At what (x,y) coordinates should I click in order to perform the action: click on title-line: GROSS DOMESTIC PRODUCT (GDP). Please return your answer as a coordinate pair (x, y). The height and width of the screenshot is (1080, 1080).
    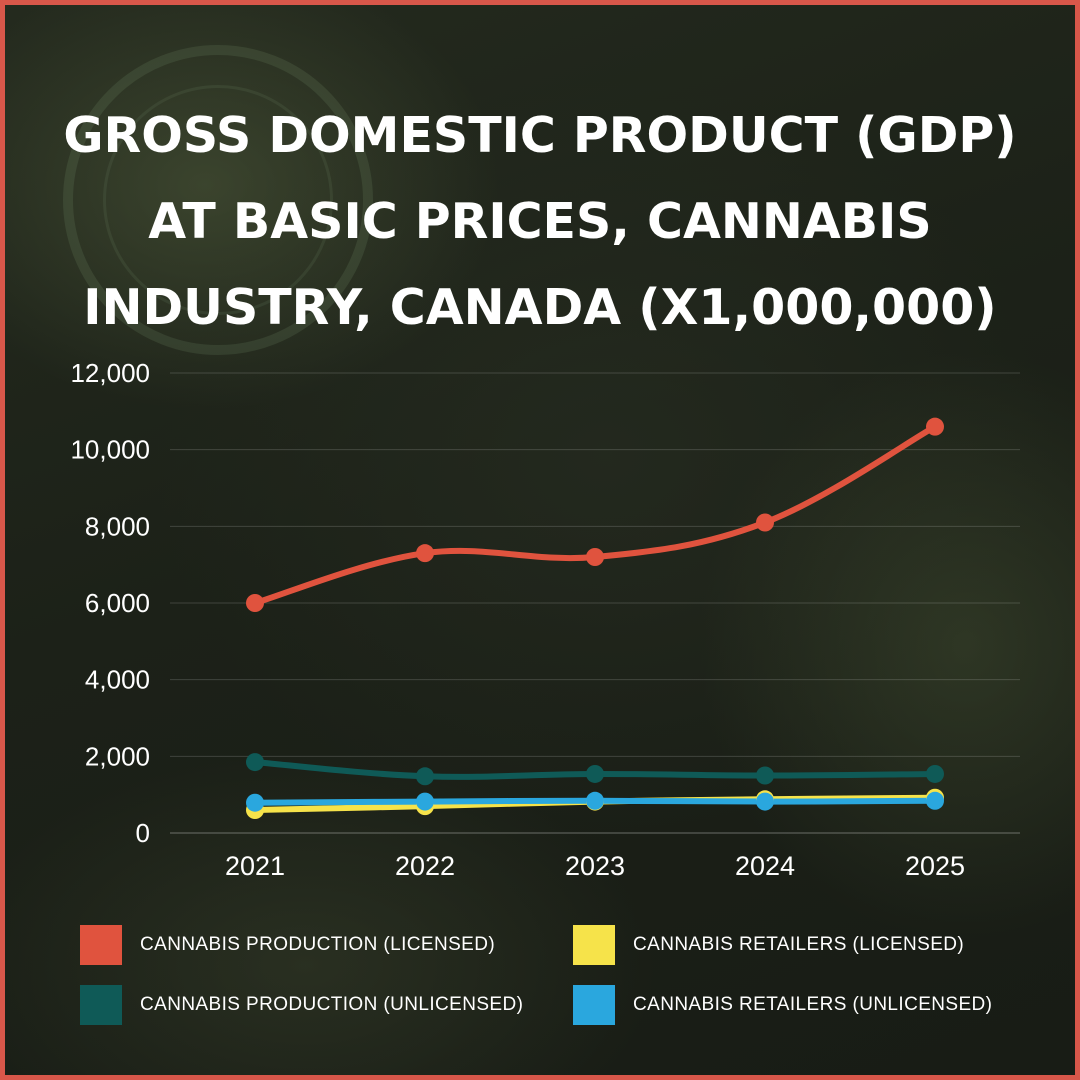
    Looking at the image, I should click on (540, 135).